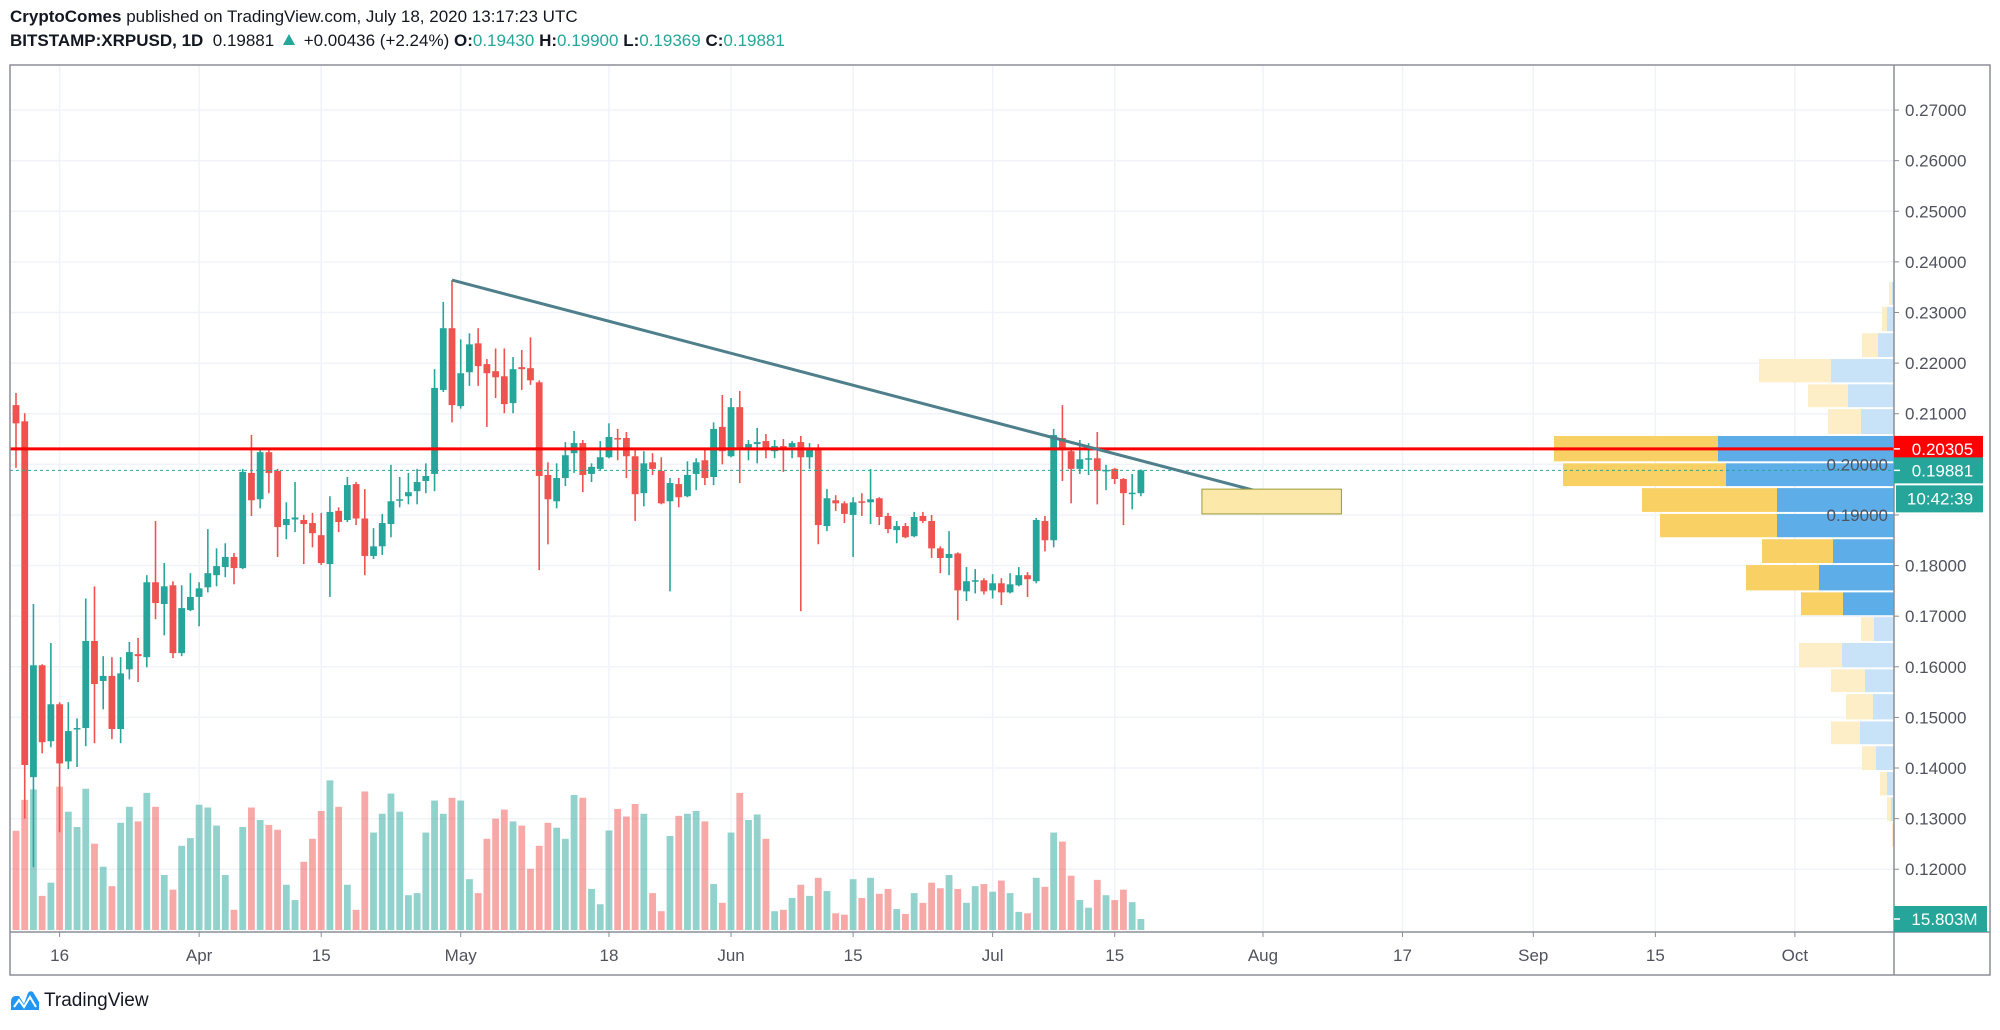 The height and width of the screenshot is (1030, 2000). Describe the element at coordinates (853, 955) in the screenshot. I see `date-tick-label: 15` at that location.